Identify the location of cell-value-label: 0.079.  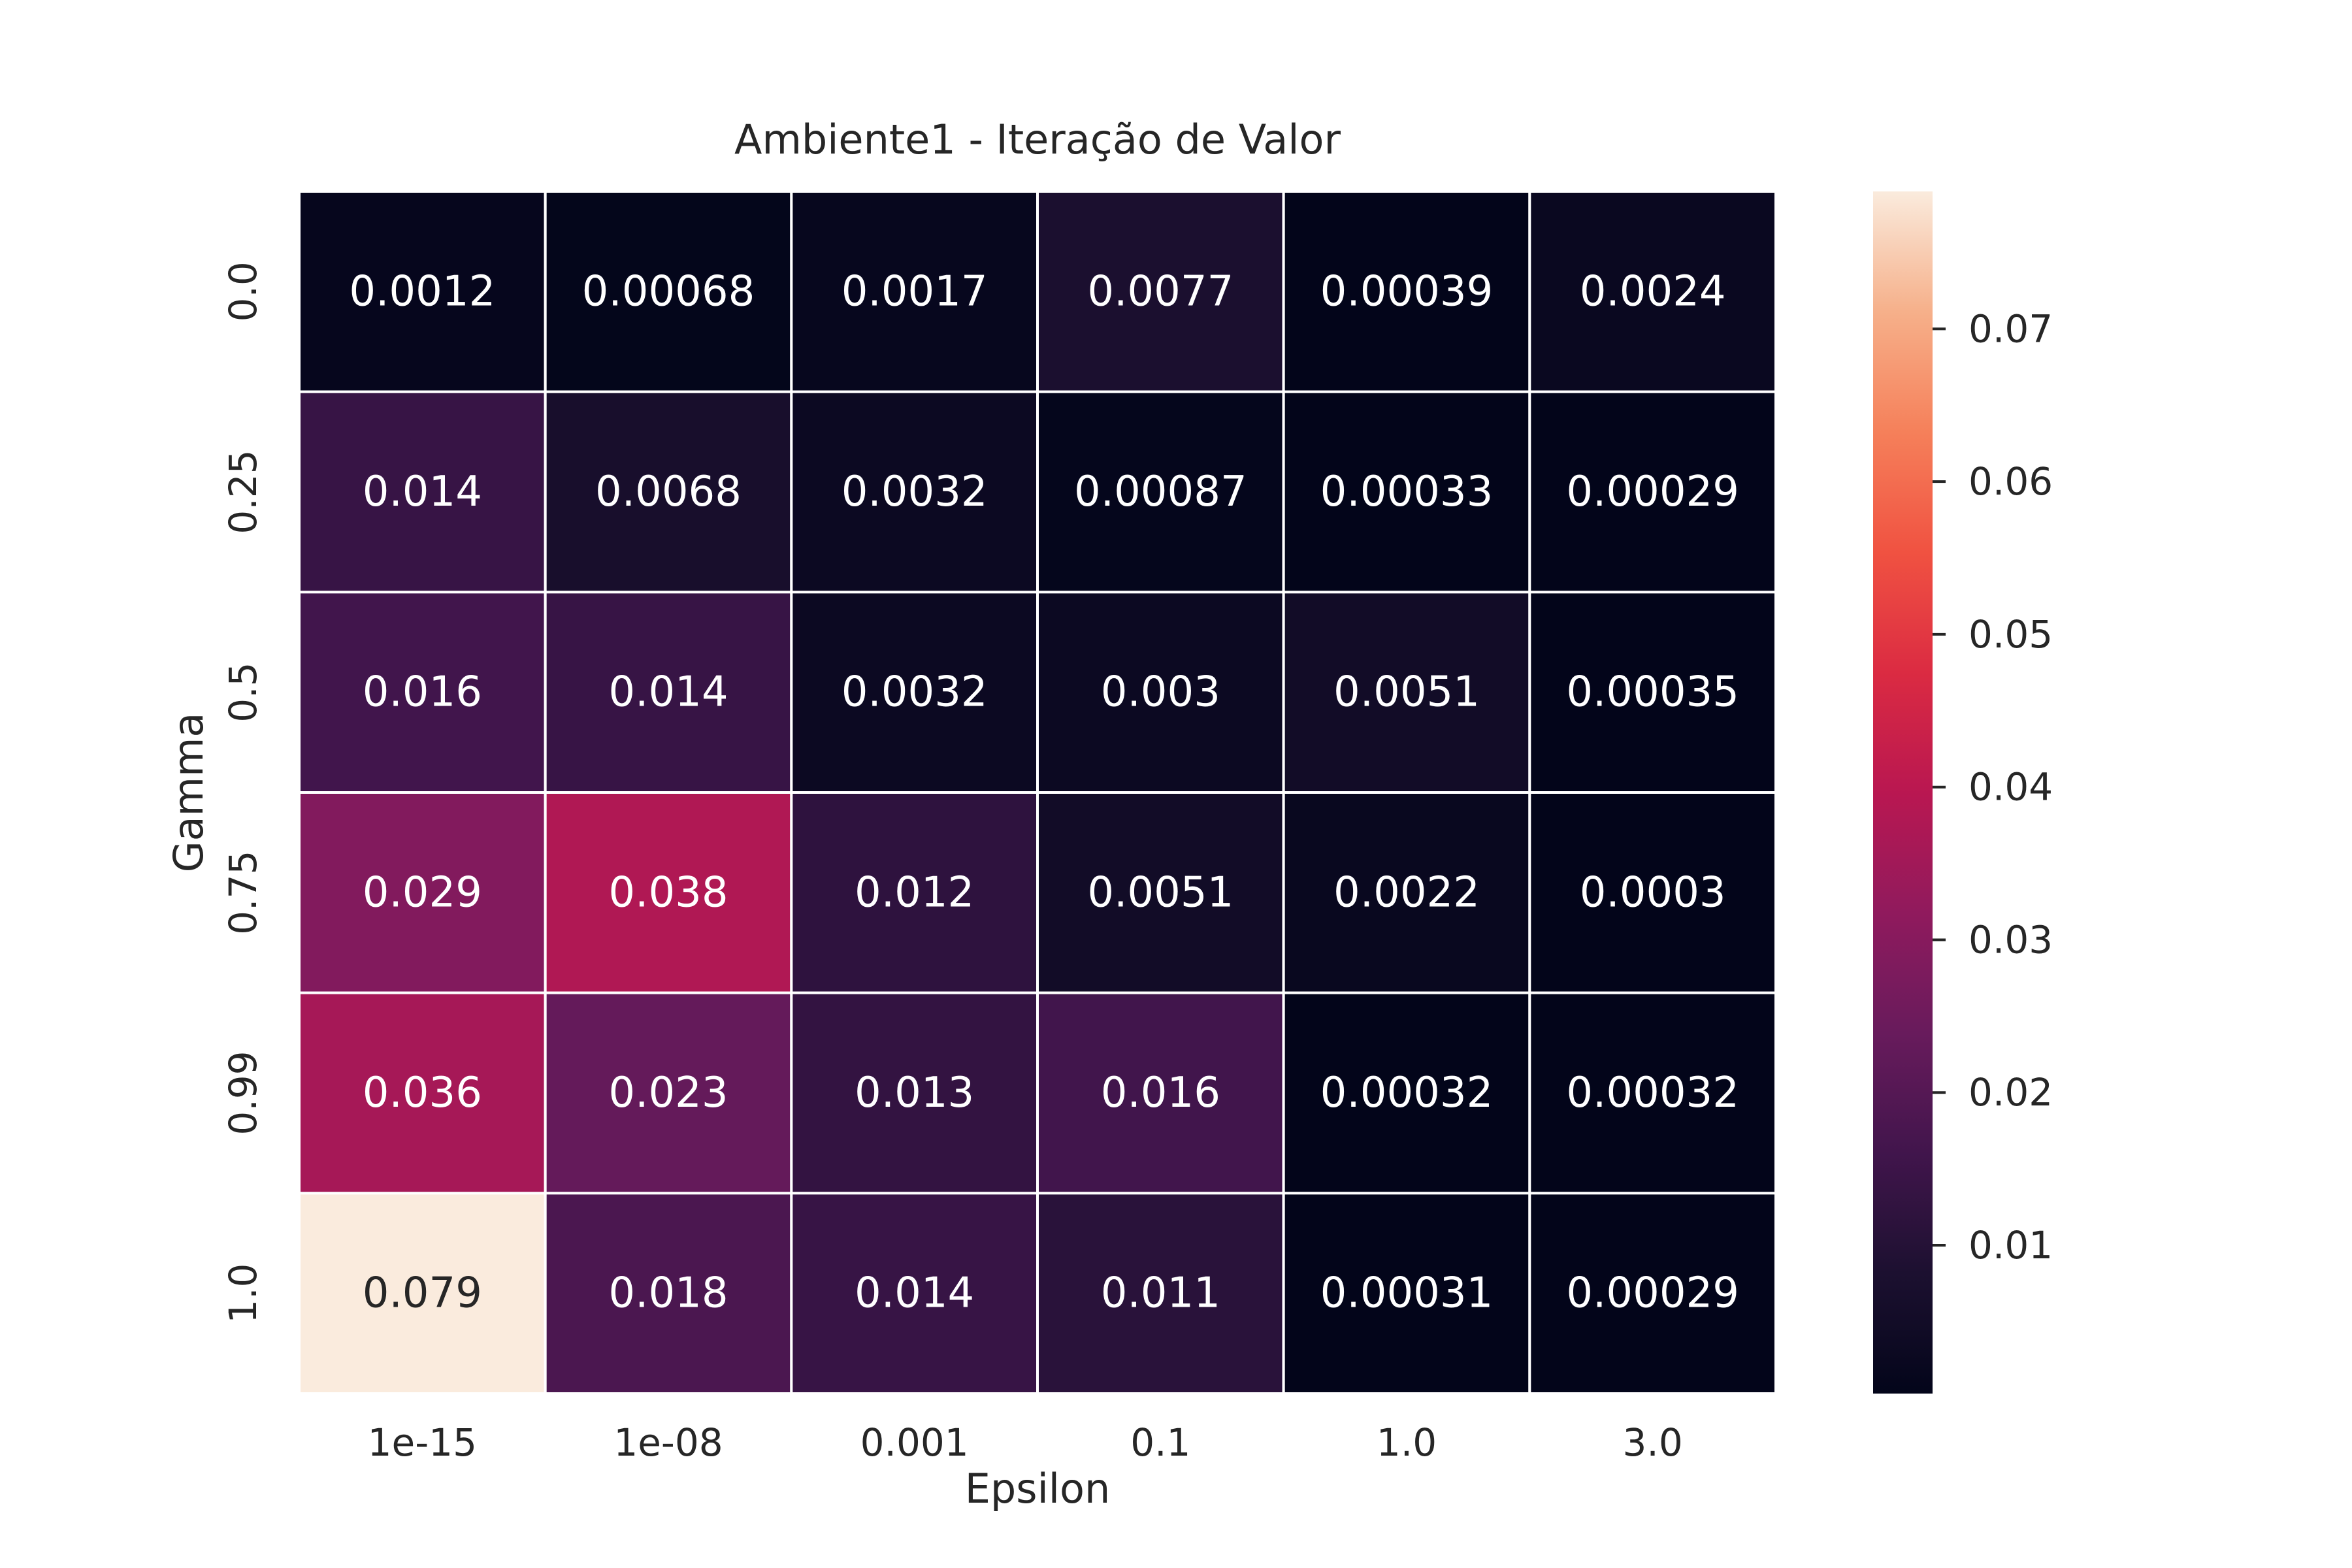
(422, 1293).